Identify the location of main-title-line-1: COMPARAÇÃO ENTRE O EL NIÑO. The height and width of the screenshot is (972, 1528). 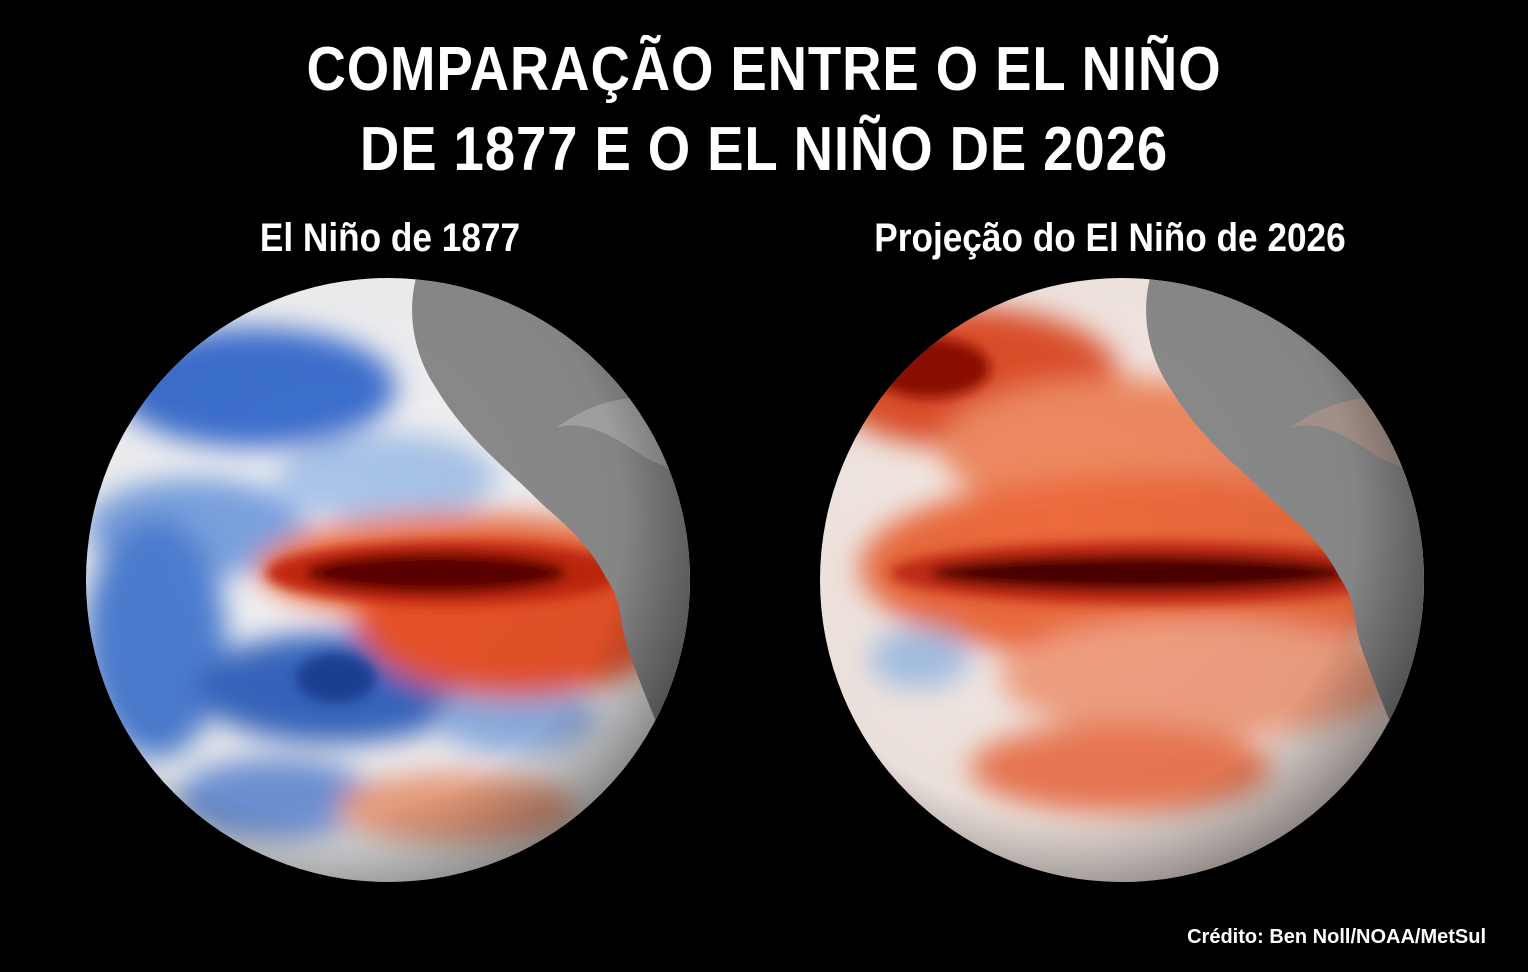
(764, 69).